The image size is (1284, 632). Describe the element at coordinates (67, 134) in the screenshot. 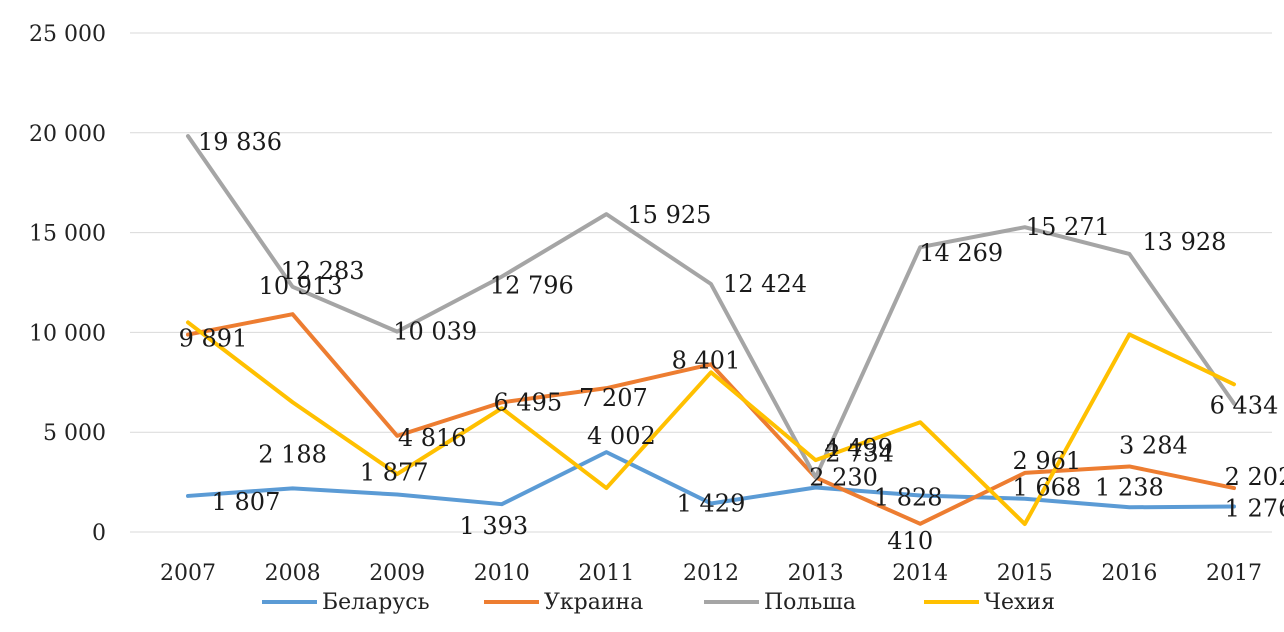

I see `y-tick-label: 20 000` at that location.